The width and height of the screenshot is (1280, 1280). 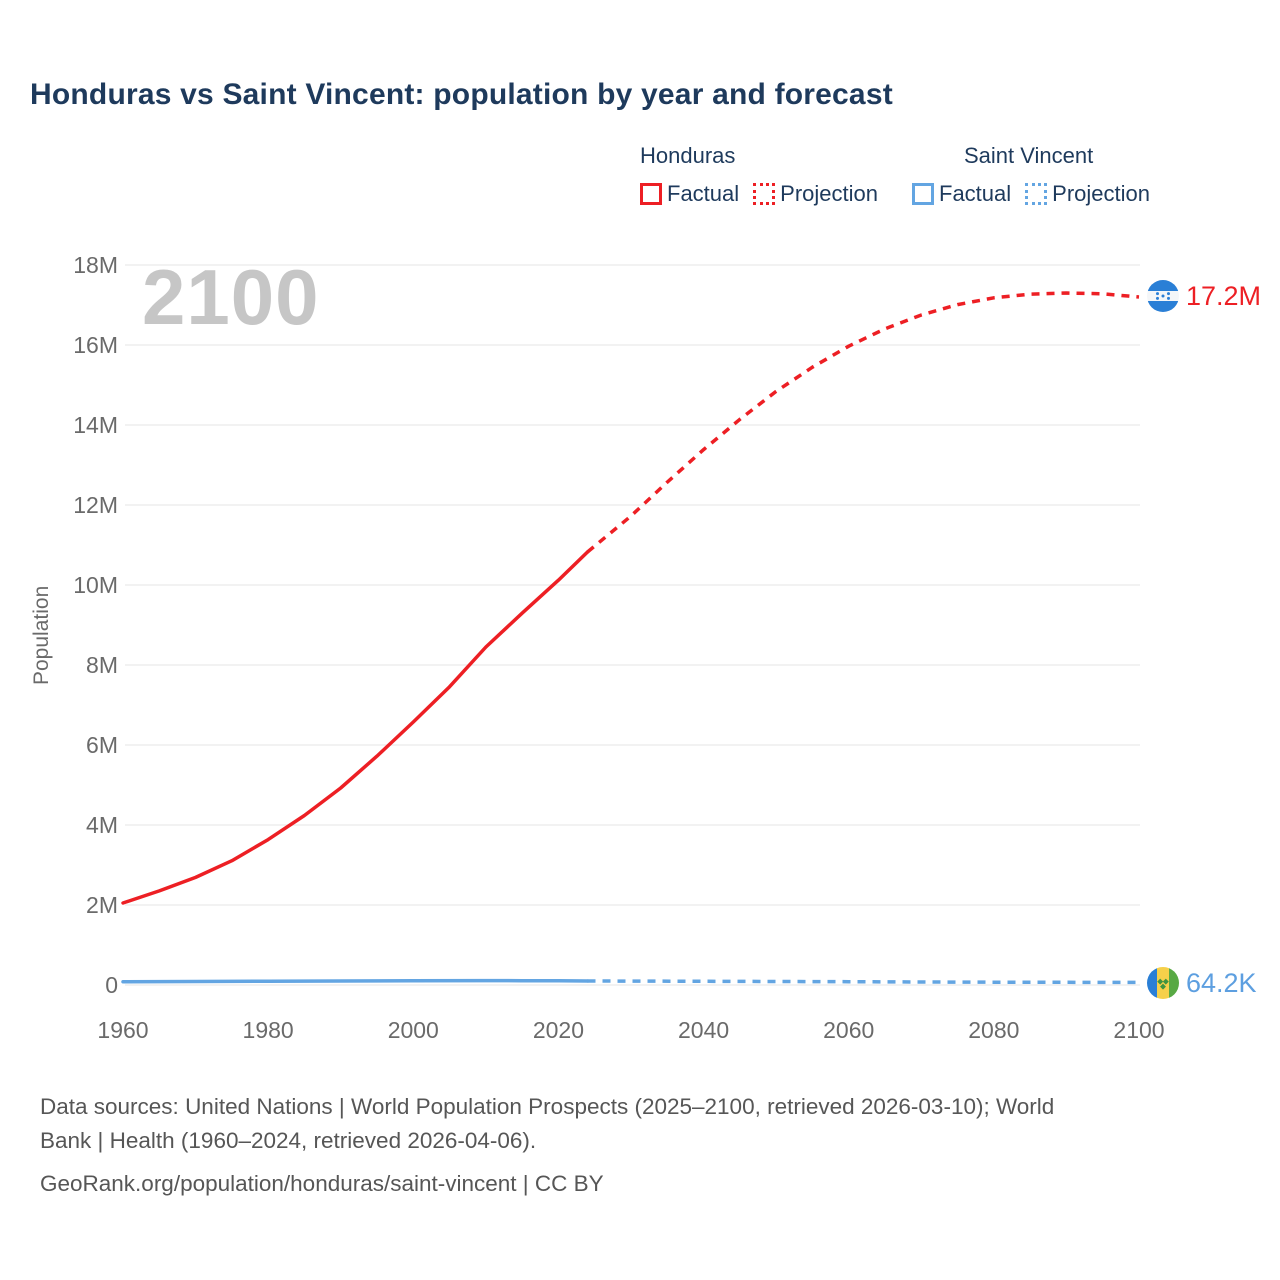 I want to click on y-tick-label-18M: 18M, so click(x=95, y=265).